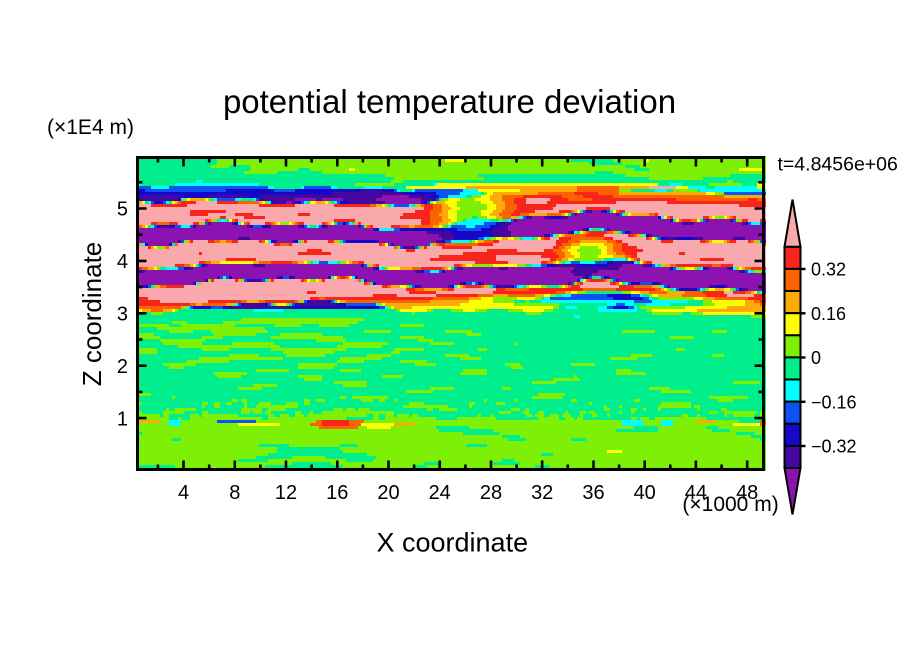 The width and height of the screenshot is (904, 654). I want to click on svg-text: 2, so click(122, 367).